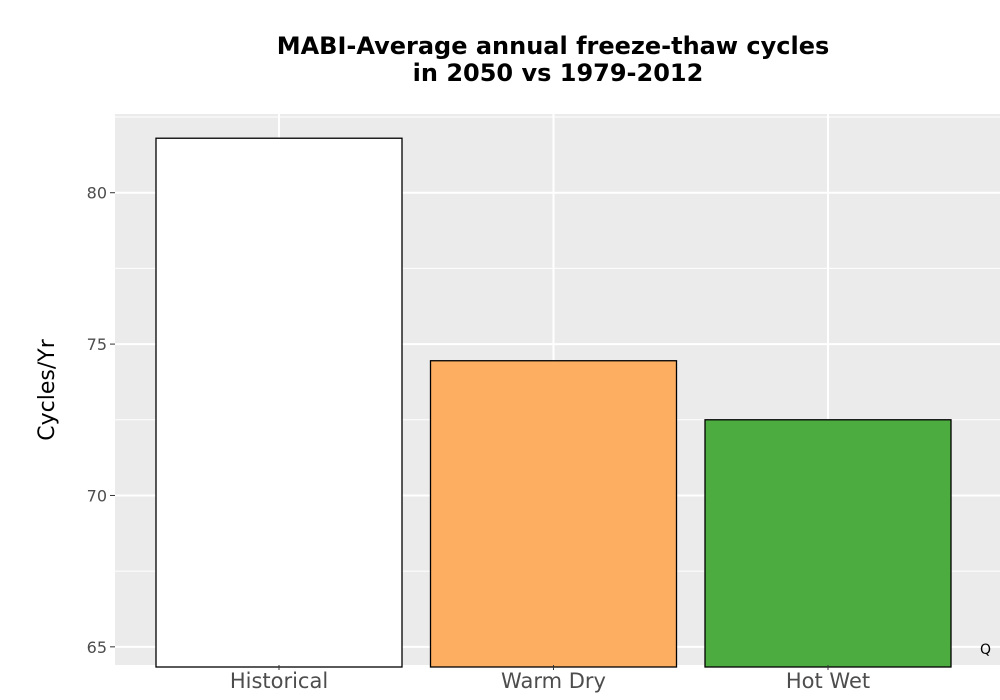  I want to click on y-axis: 65 70 75 80, so click(101, 420).